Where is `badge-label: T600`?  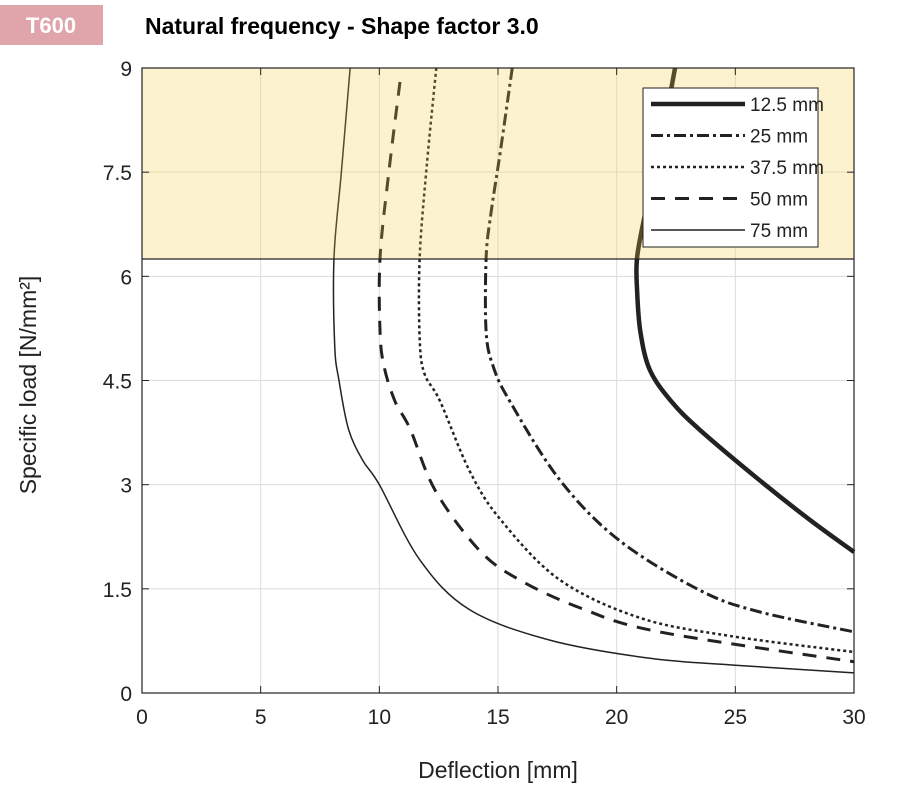
badge-label: T600 is located at coordinates (51, 25).